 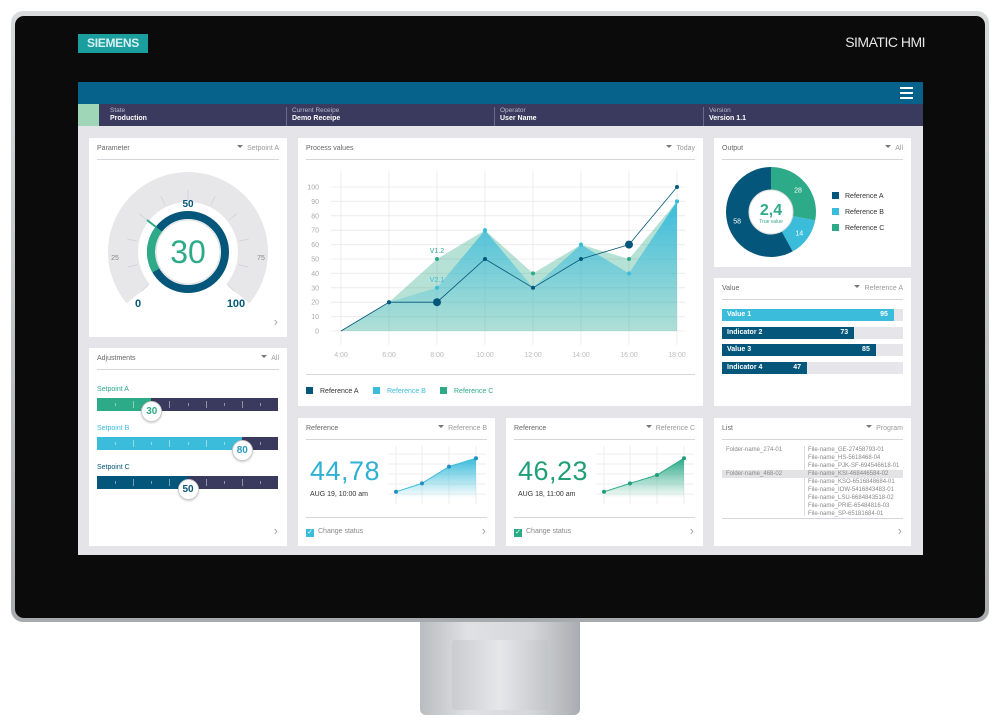 I want to click on setpoint-slider: 30, so click(x=187, y=410).